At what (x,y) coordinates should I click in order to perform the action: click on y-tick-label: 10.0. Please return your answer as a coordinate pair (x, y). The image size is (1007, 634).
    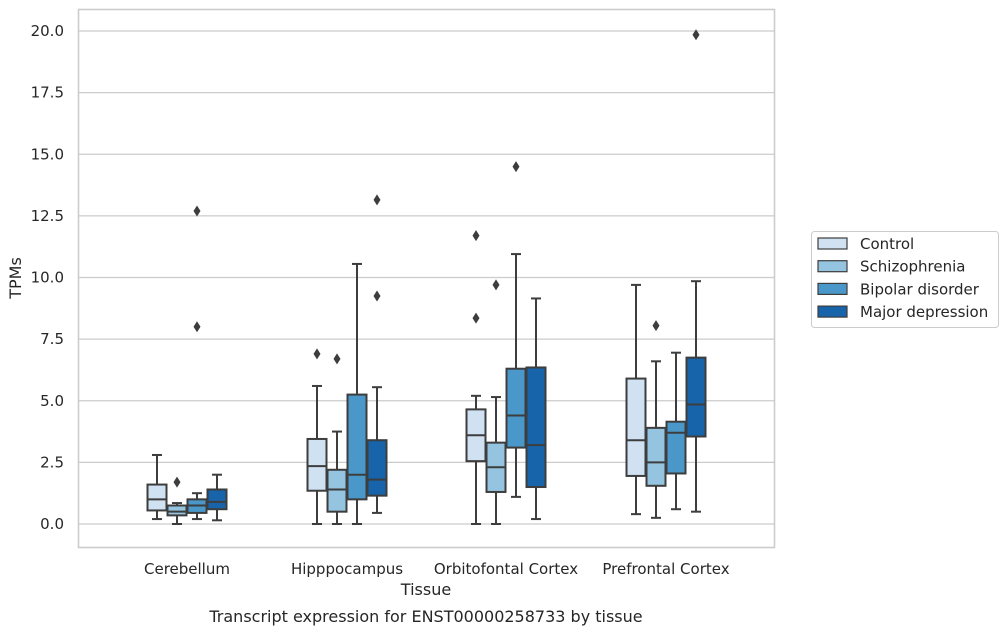
    Looking at the image, I should click on (47, 278).